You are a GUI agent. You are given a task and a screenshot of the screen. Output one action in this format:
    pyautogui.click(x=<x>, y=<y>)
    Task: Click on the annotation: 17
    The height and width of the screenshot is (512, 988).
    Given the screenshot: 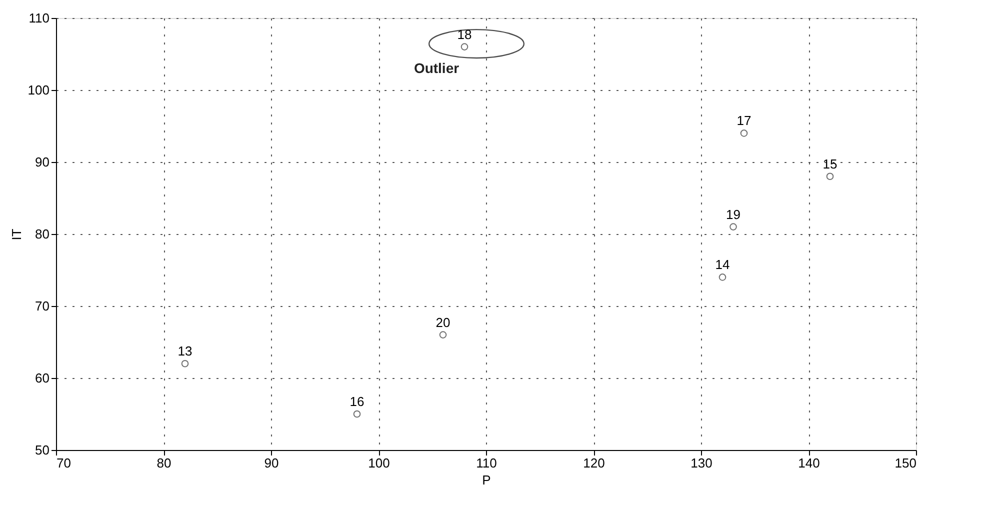 What is the action you would take?
    pyautogui.click(x=744, y=120)
    